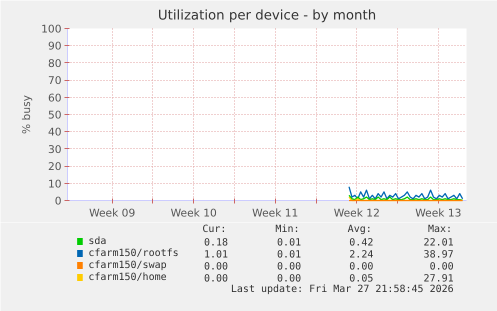 Image resolution: width=497 pixels, height=311 pixels. What do you see at coordinates (55, 46) in the screenshot?
I see `y-tick-label: 90` at bounding box center [55, 46].